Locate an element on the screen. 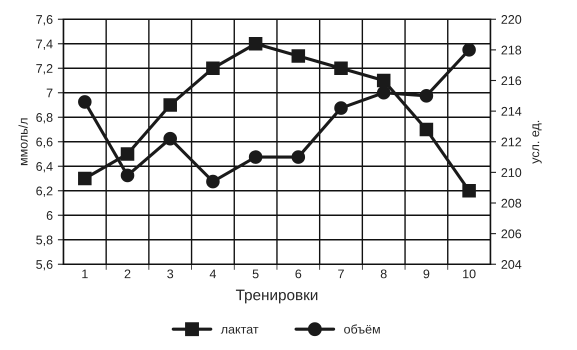  x-tick-label: 7 is located at coordinates (341, 274).